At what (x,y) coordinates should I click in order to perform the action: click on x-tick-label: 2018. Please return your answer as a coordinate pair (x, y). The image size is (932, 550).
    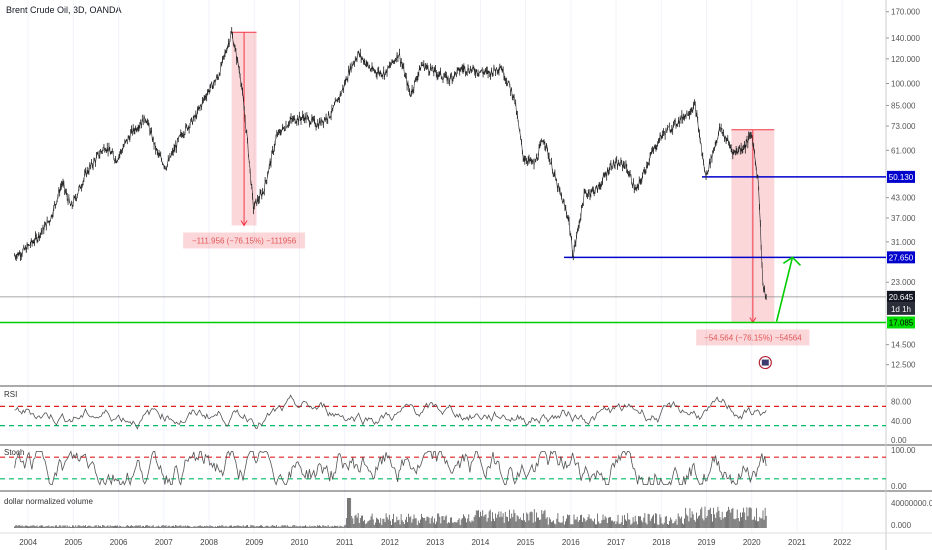
    Looking at the image, I should click on (661, 542).